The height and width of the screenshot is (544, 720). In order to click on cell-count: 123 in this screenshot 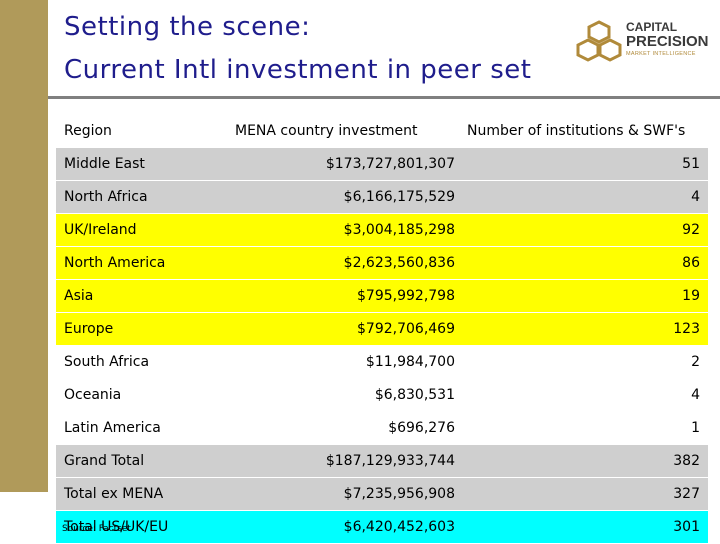, I will do `click(585, 329)`.